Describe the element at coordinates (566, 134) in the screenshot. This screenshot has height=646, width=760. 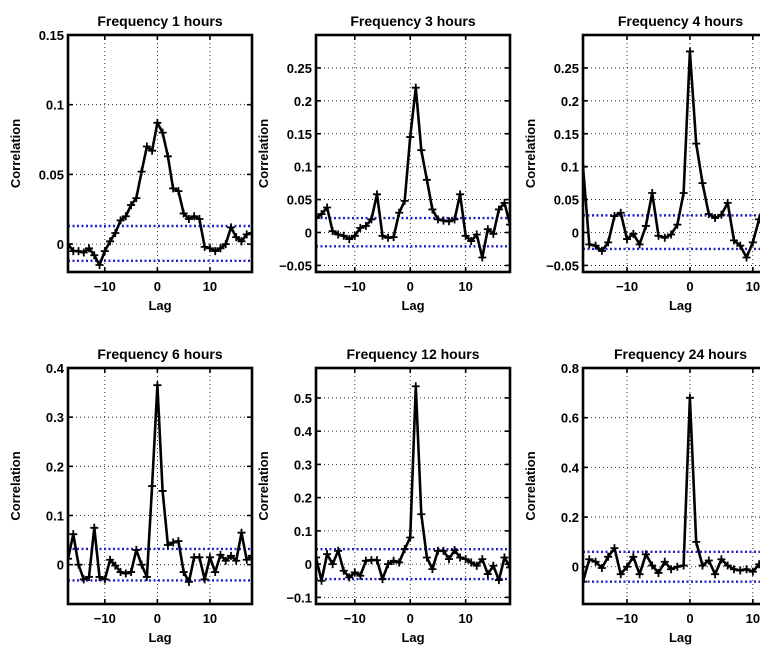
I see `y-tick-label: 0.15` at that location.